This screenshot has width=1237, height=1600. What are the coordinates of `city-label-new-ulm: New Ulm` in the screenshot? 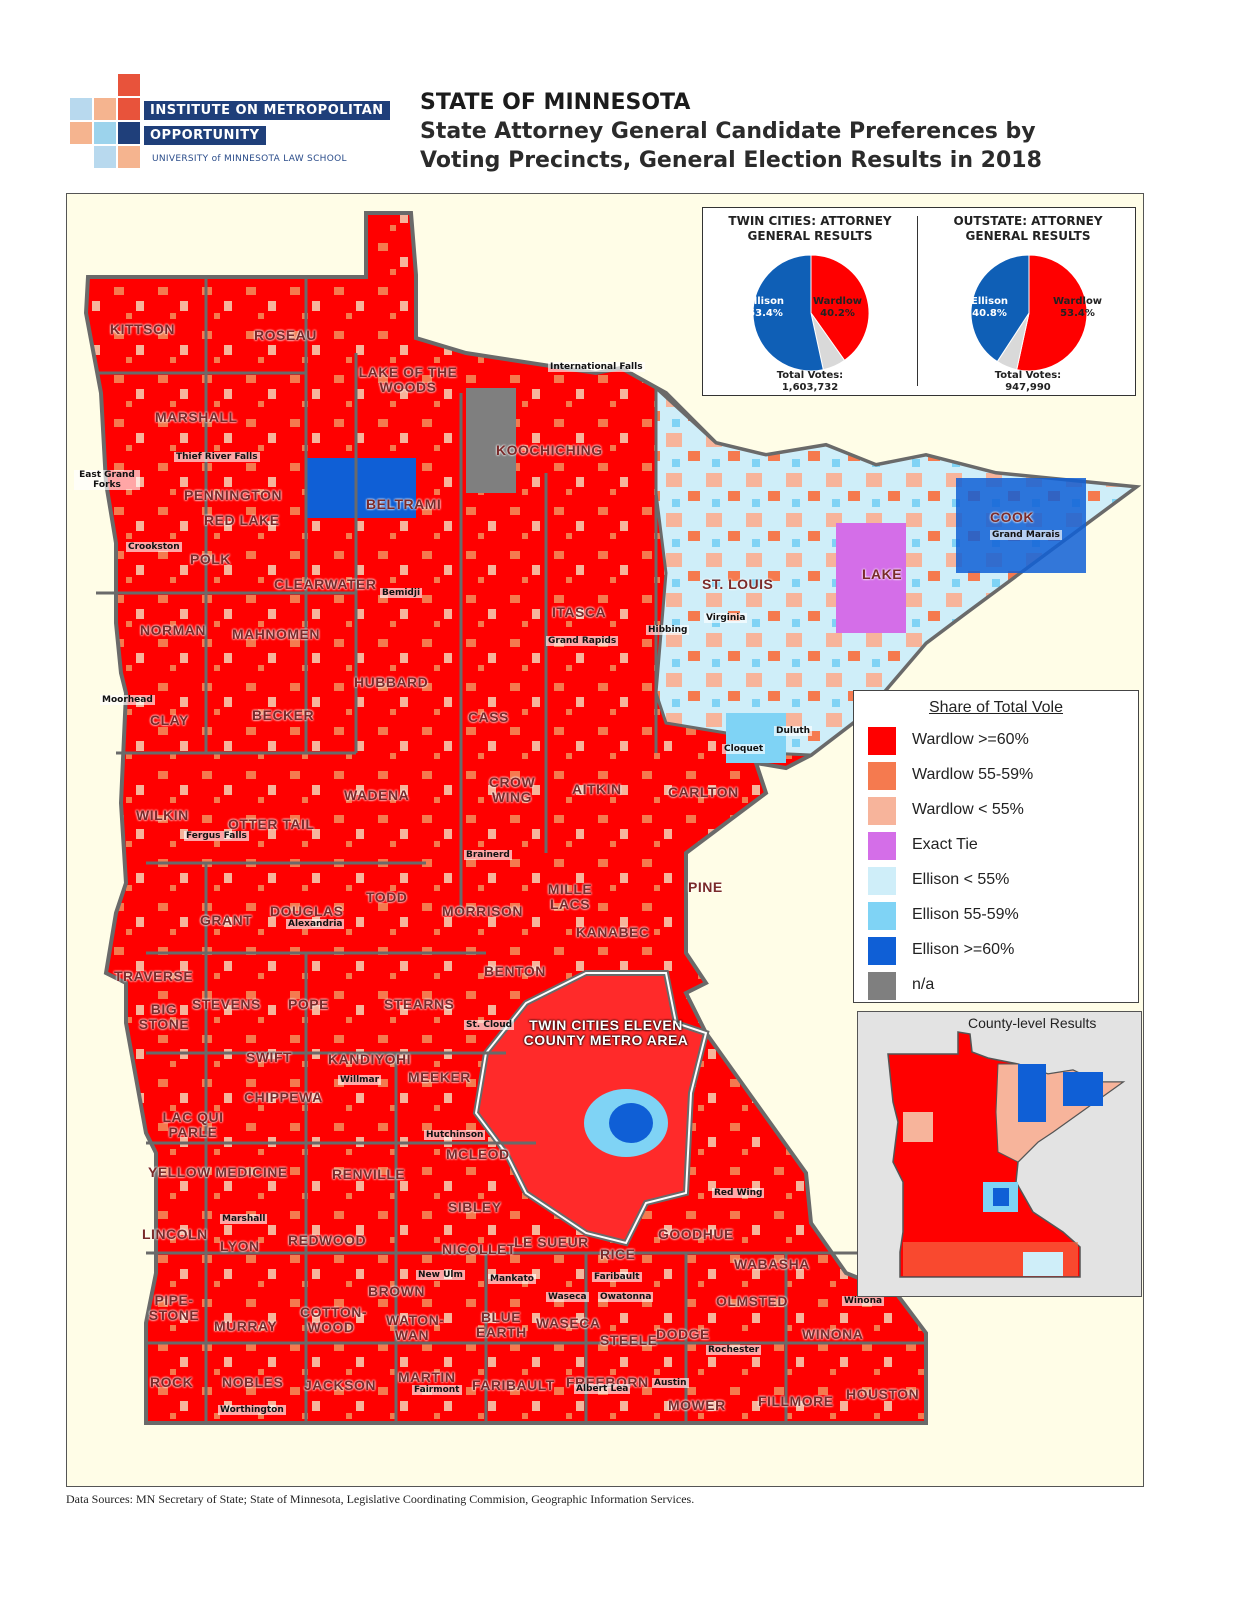 It's located at (440, 1275).